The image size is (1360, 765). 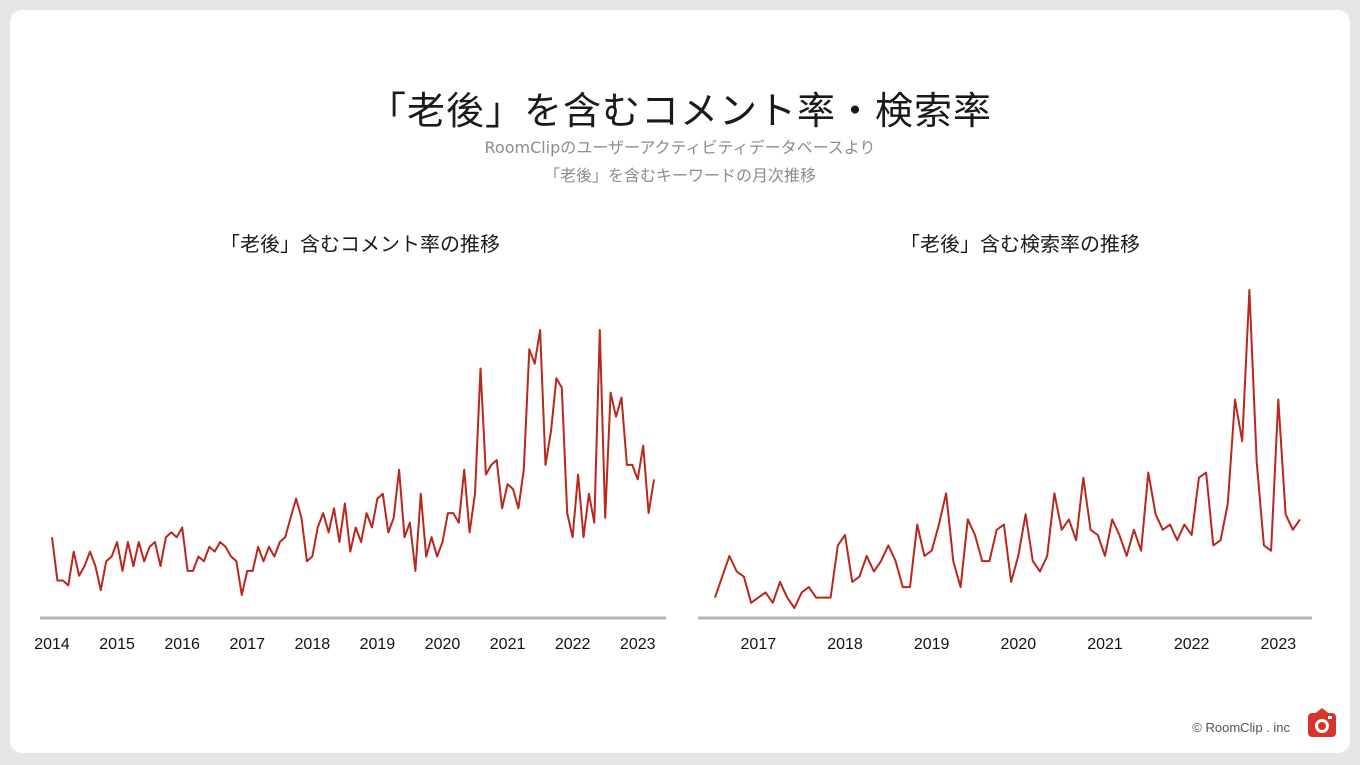 What do you see at coordinates (378, 644) in the screenshot?
I see `comment-tick-label: 2019` at bounding box center [378, 644].